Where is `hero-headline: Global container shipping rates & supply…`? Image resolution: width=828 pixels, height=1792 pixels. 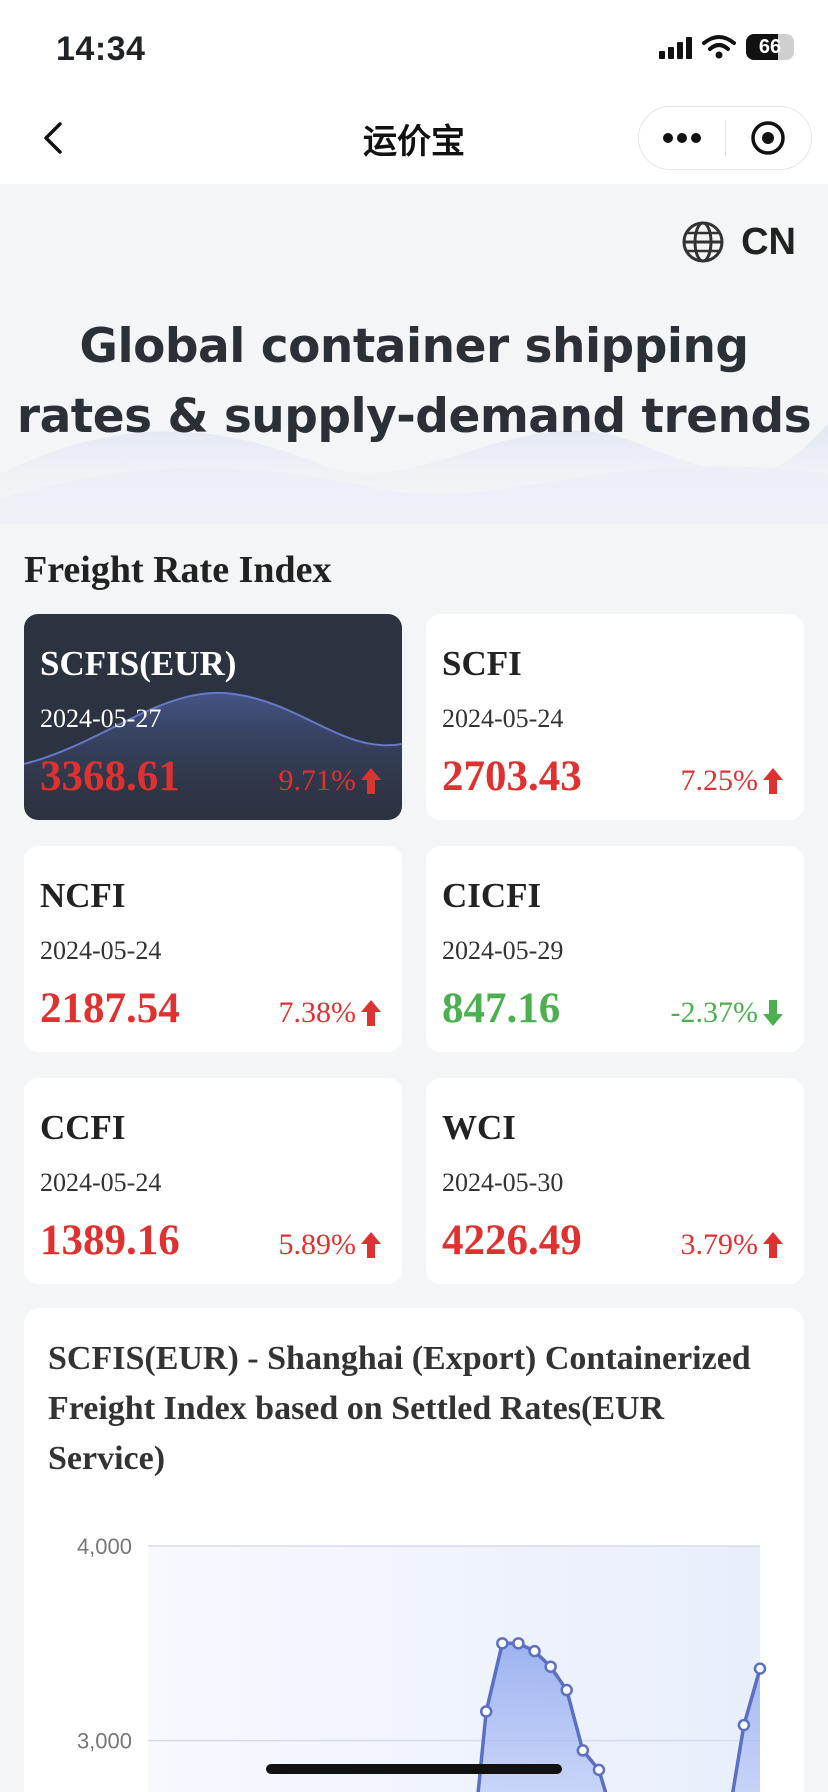
hero-headline: Global container shipping rates & supply… is located at coordinates (414, 382).